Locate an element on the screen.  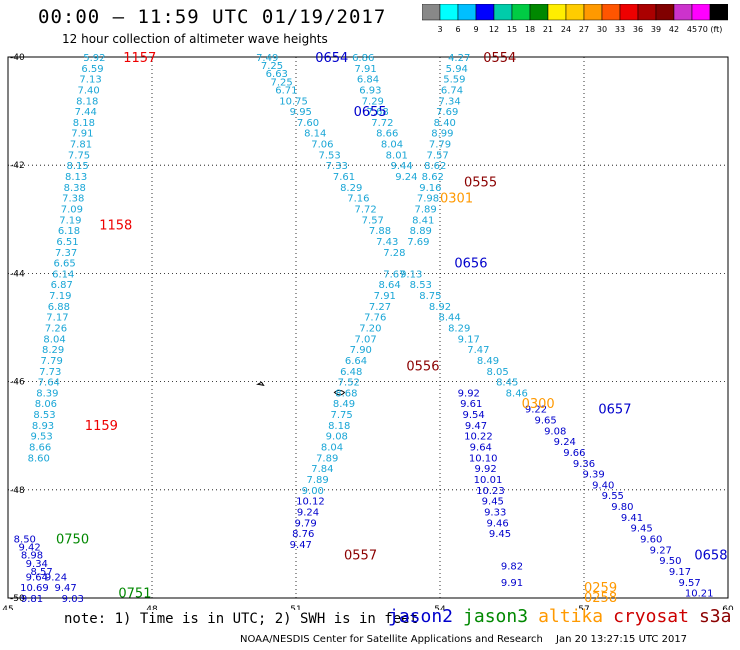
swh-value: 6.59 is located at coordinates (92, 69).